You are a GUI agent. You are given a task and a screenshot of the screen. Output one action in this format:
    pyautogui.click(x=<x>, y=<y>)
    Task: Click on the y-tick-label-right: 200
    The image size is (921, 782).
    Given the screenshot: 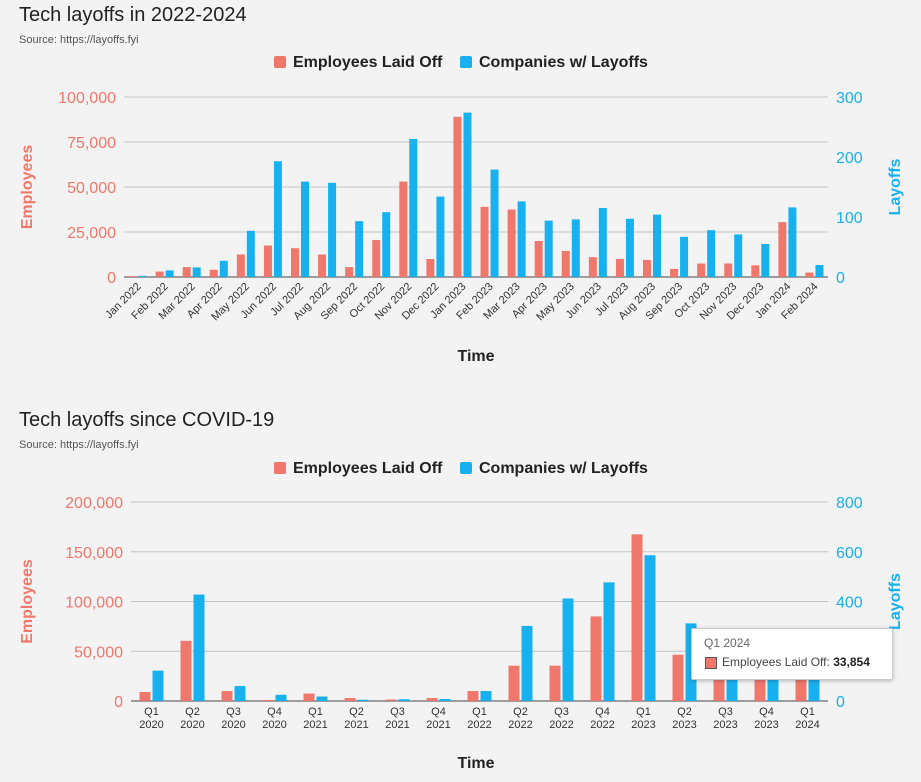 What is the action you would take?
    pyautogui.click(x=849, y=158)
    